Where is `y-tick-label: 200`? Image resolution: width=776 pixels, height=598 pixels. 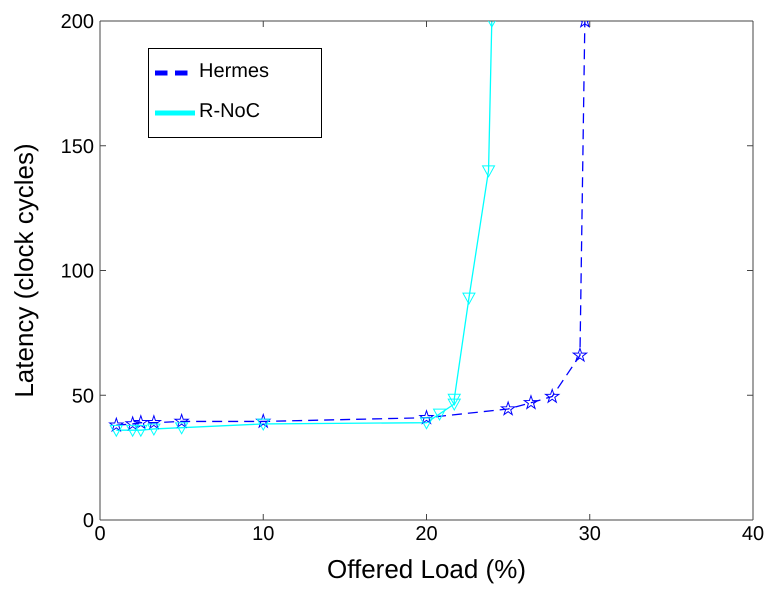
y-tick-label: 200 is located at coordinates (77, 22).